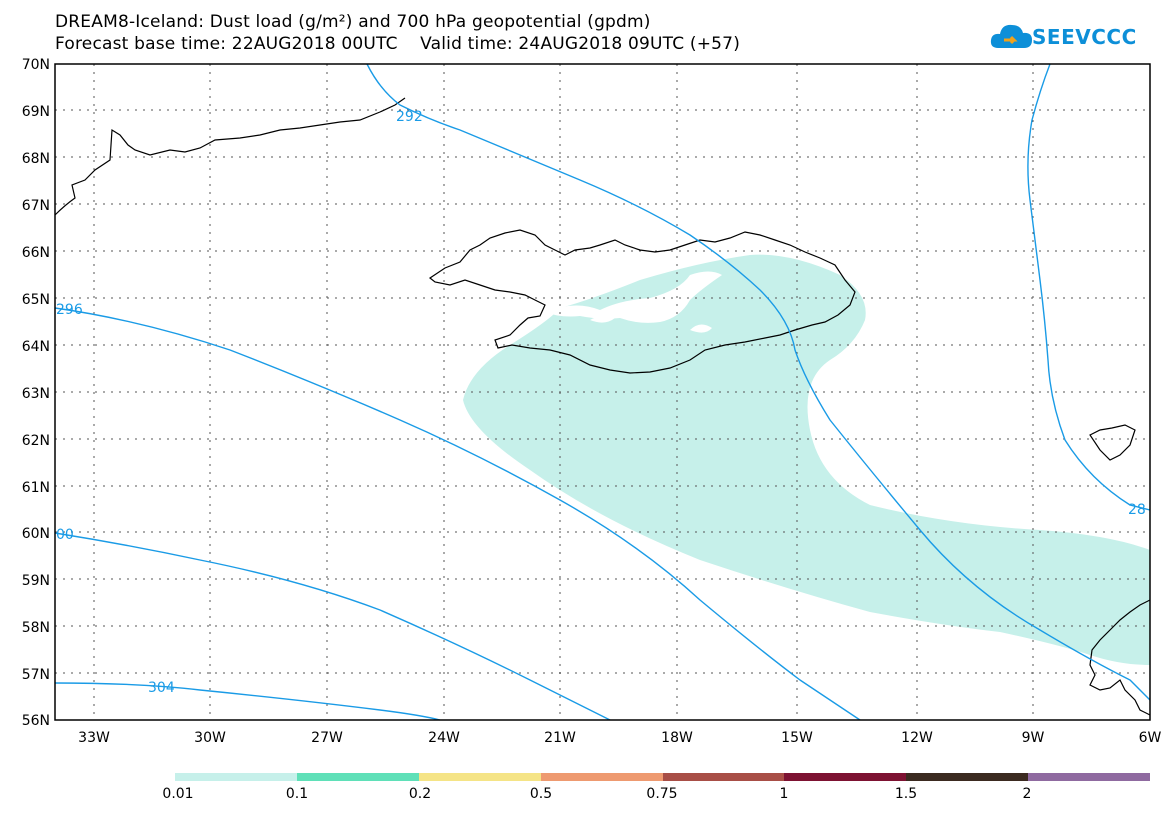 This screenshot has height=815, width=1175. What do you see at coordinates (36, 581) in the screenshot?
I see `lat-tick-label: 59N` at bounding box center [36, 581].